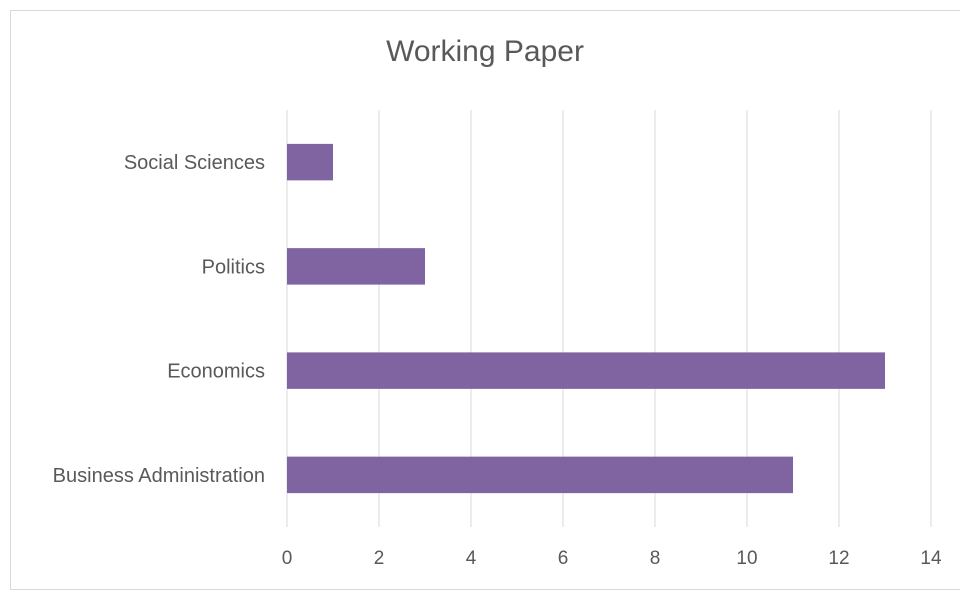  What do you see at coordinates (233, 267) in the screenshot?
I see `category-label-politics: Politics` at bounding box center [233, 267].